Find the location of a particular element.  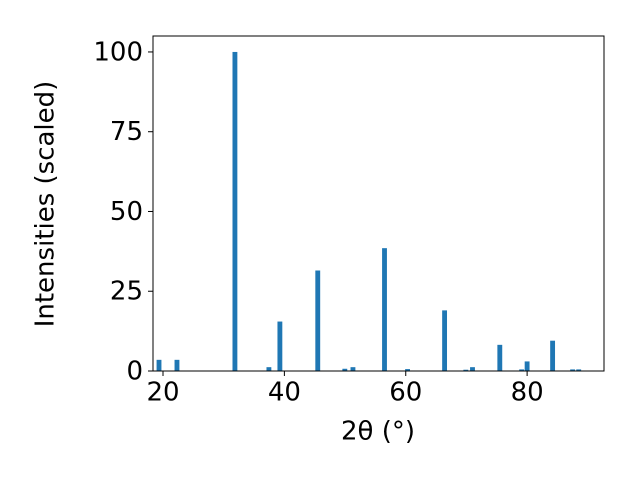

y-tick-label: 25 is located at coordinates (126, 292).